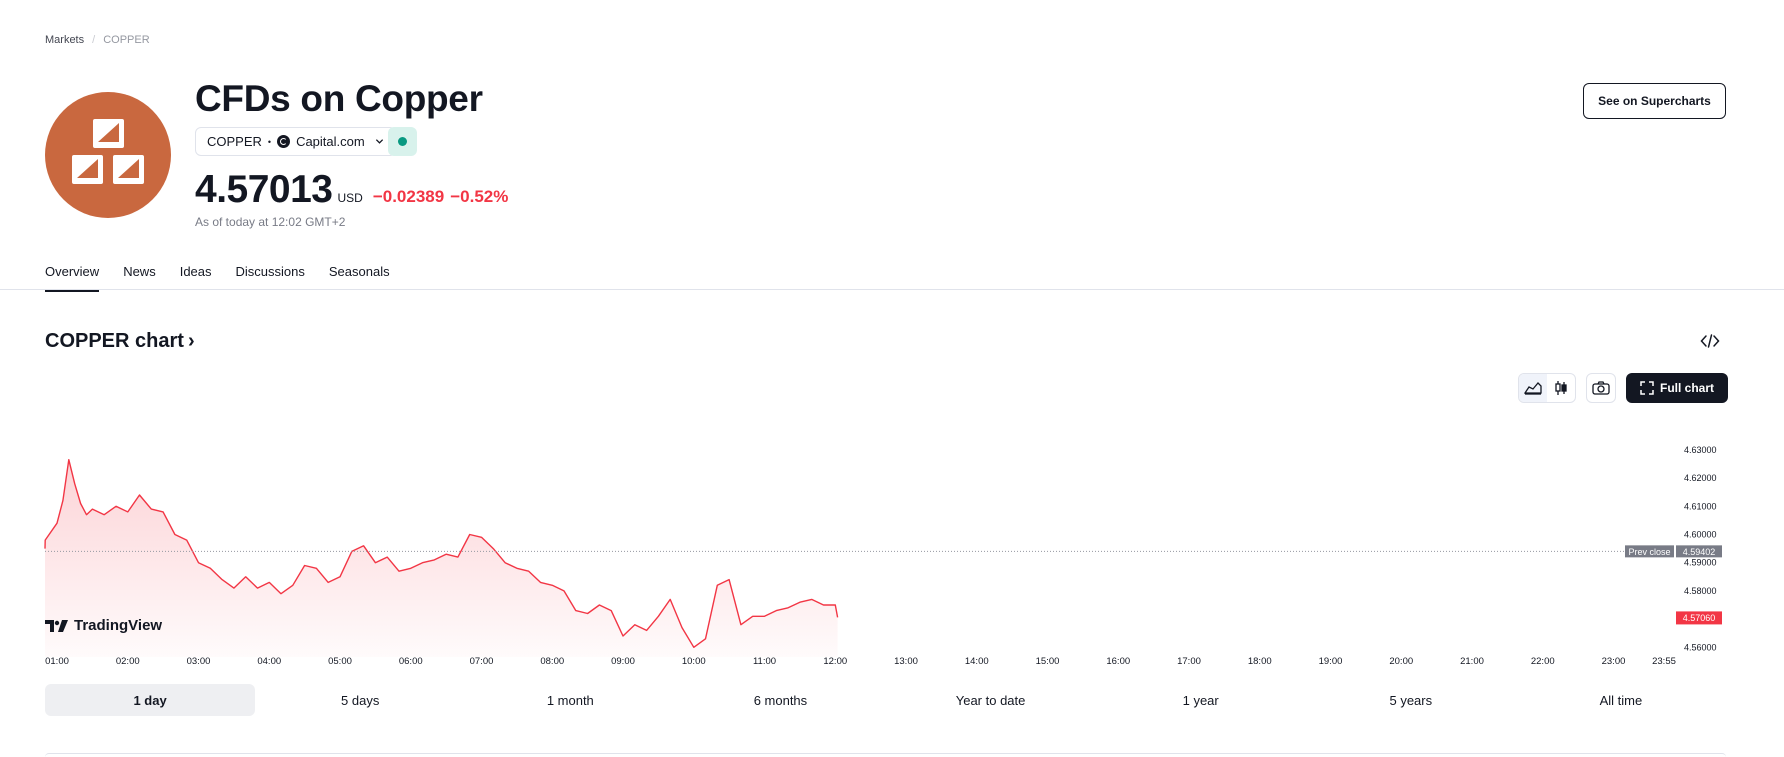  Describe the element at coordinates (72, 278) in the screenshot. I see `tab-overview: Overview` at that location.